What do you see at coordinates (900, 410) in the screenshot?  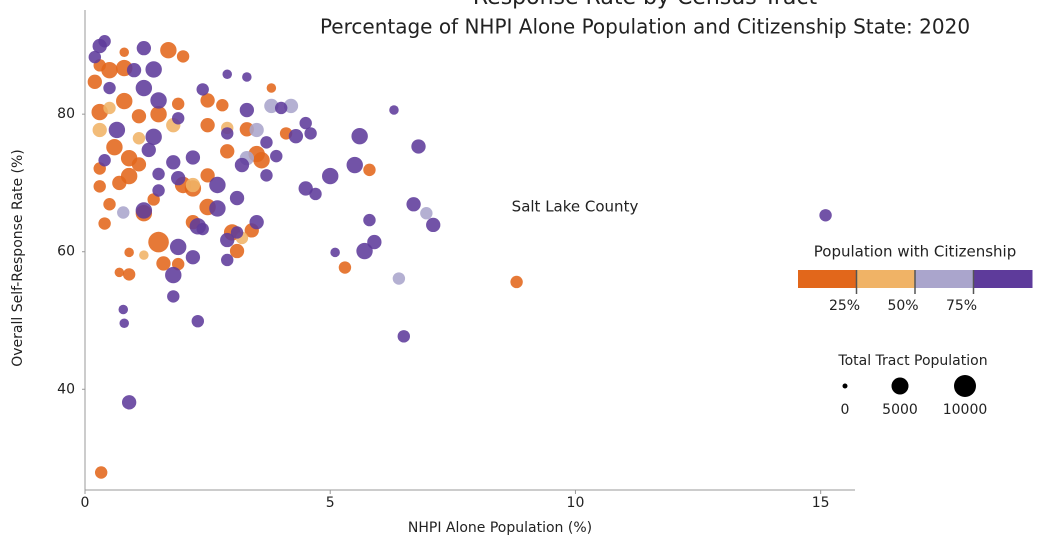 I see `size-legend-label: 5000` at bounding box center [900, 410].